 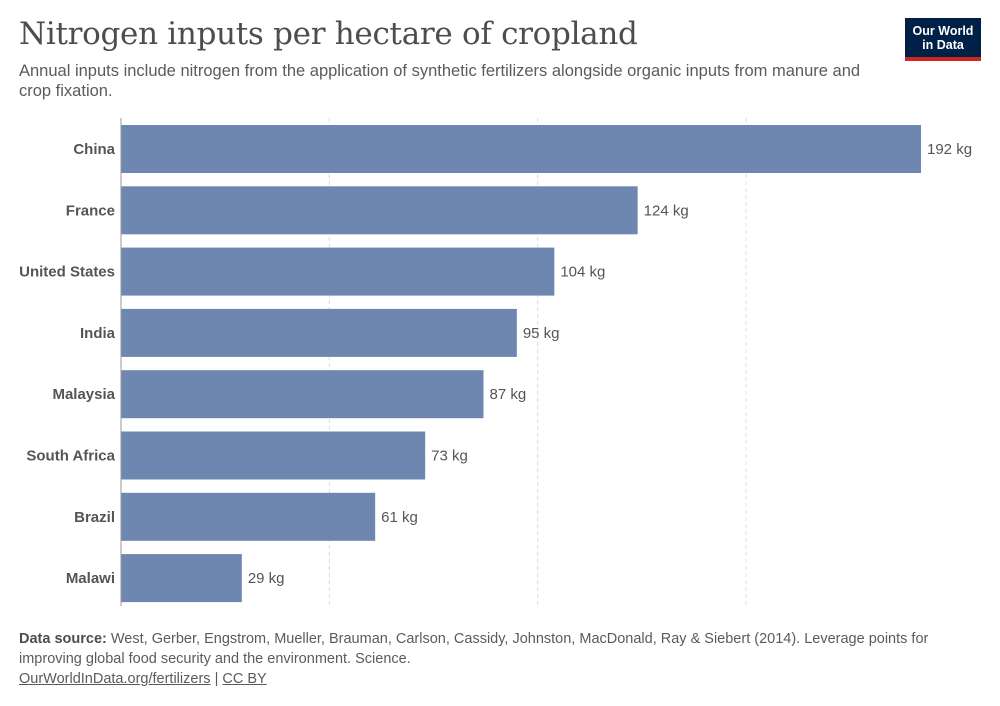 I want to click on category-label-brazil: Brazil, so click(x=94, y=517).